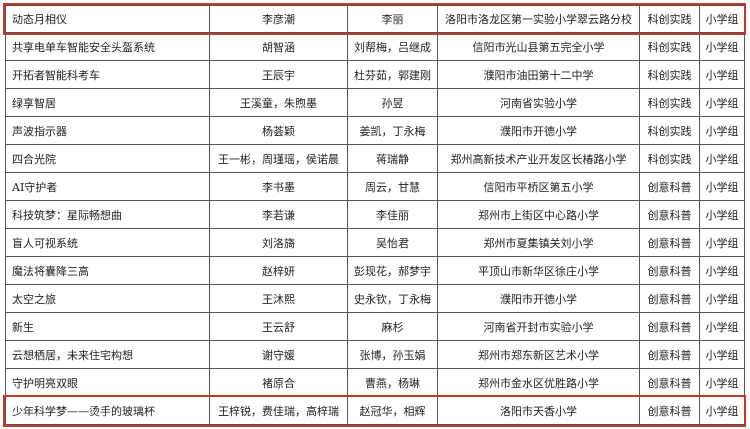 This screenshot has height=429, width=750. Describe the element at coordinates (279, 47) in the screenshot. I see `student-names: 胡智涵` at that location.